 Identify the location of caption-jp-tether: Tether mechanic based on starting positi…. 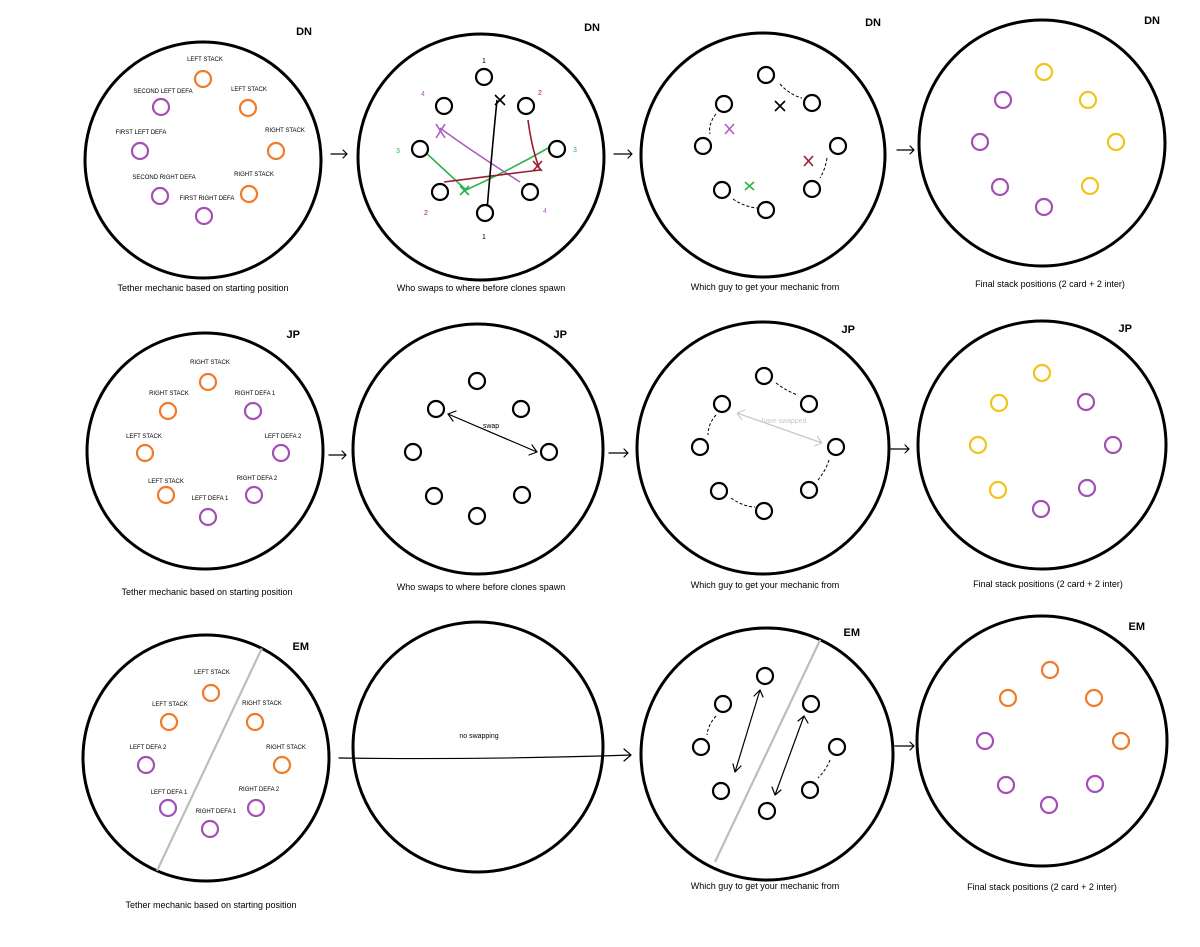
(206, 592).